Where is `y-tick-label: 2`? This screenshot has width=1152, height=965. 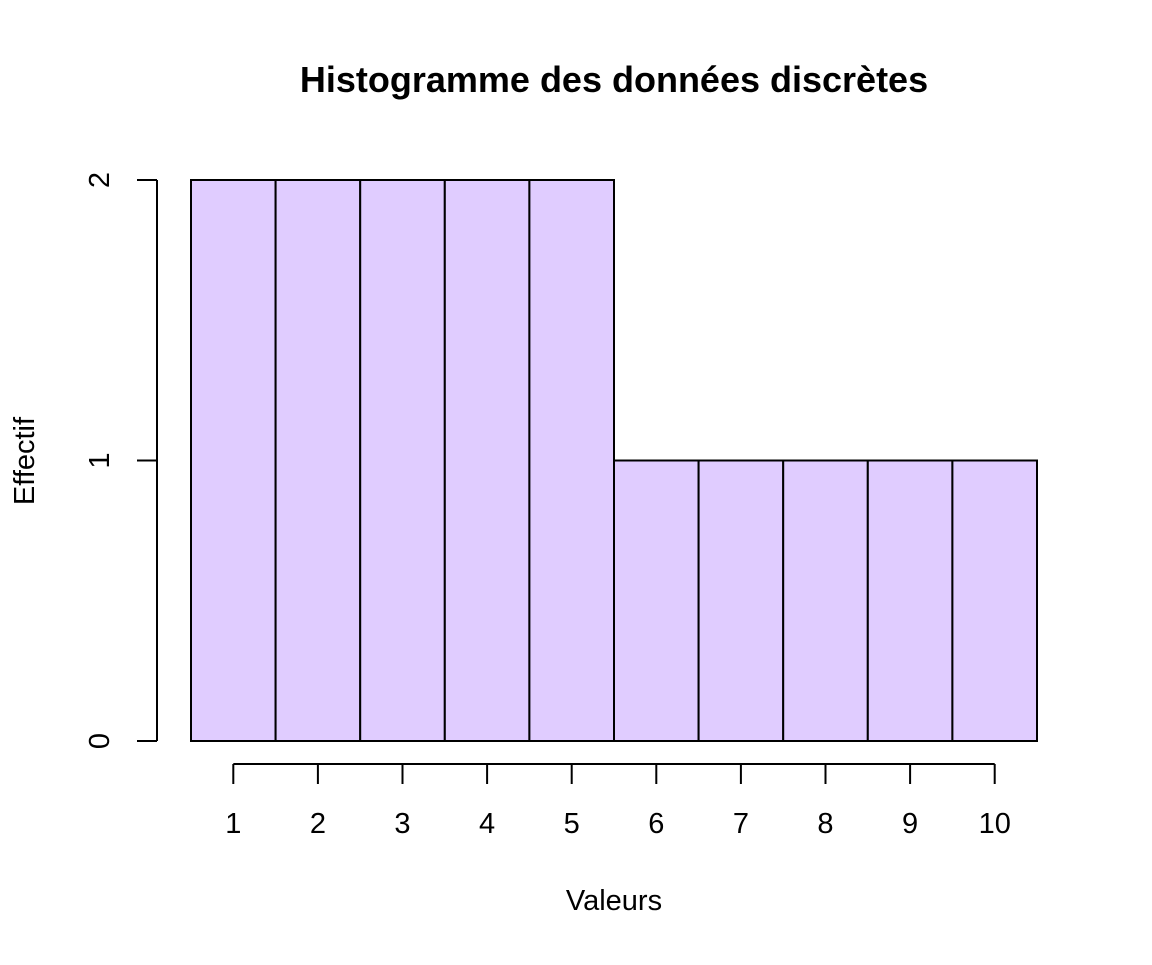 y-tick-label: 2 is located at coordinates (100, 180).